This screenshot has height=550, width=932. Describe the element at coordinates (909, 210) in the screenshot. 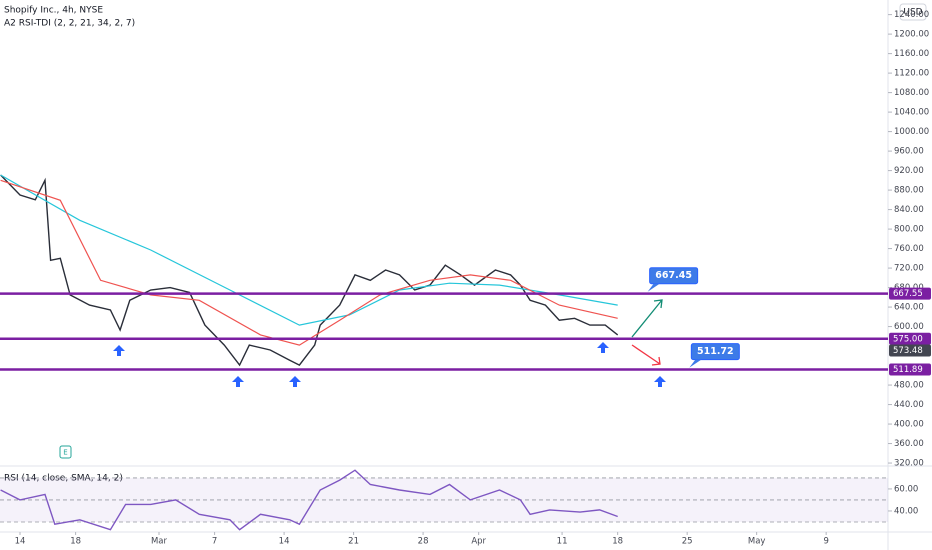

I see `y-tick-label: 840.00` at that location.